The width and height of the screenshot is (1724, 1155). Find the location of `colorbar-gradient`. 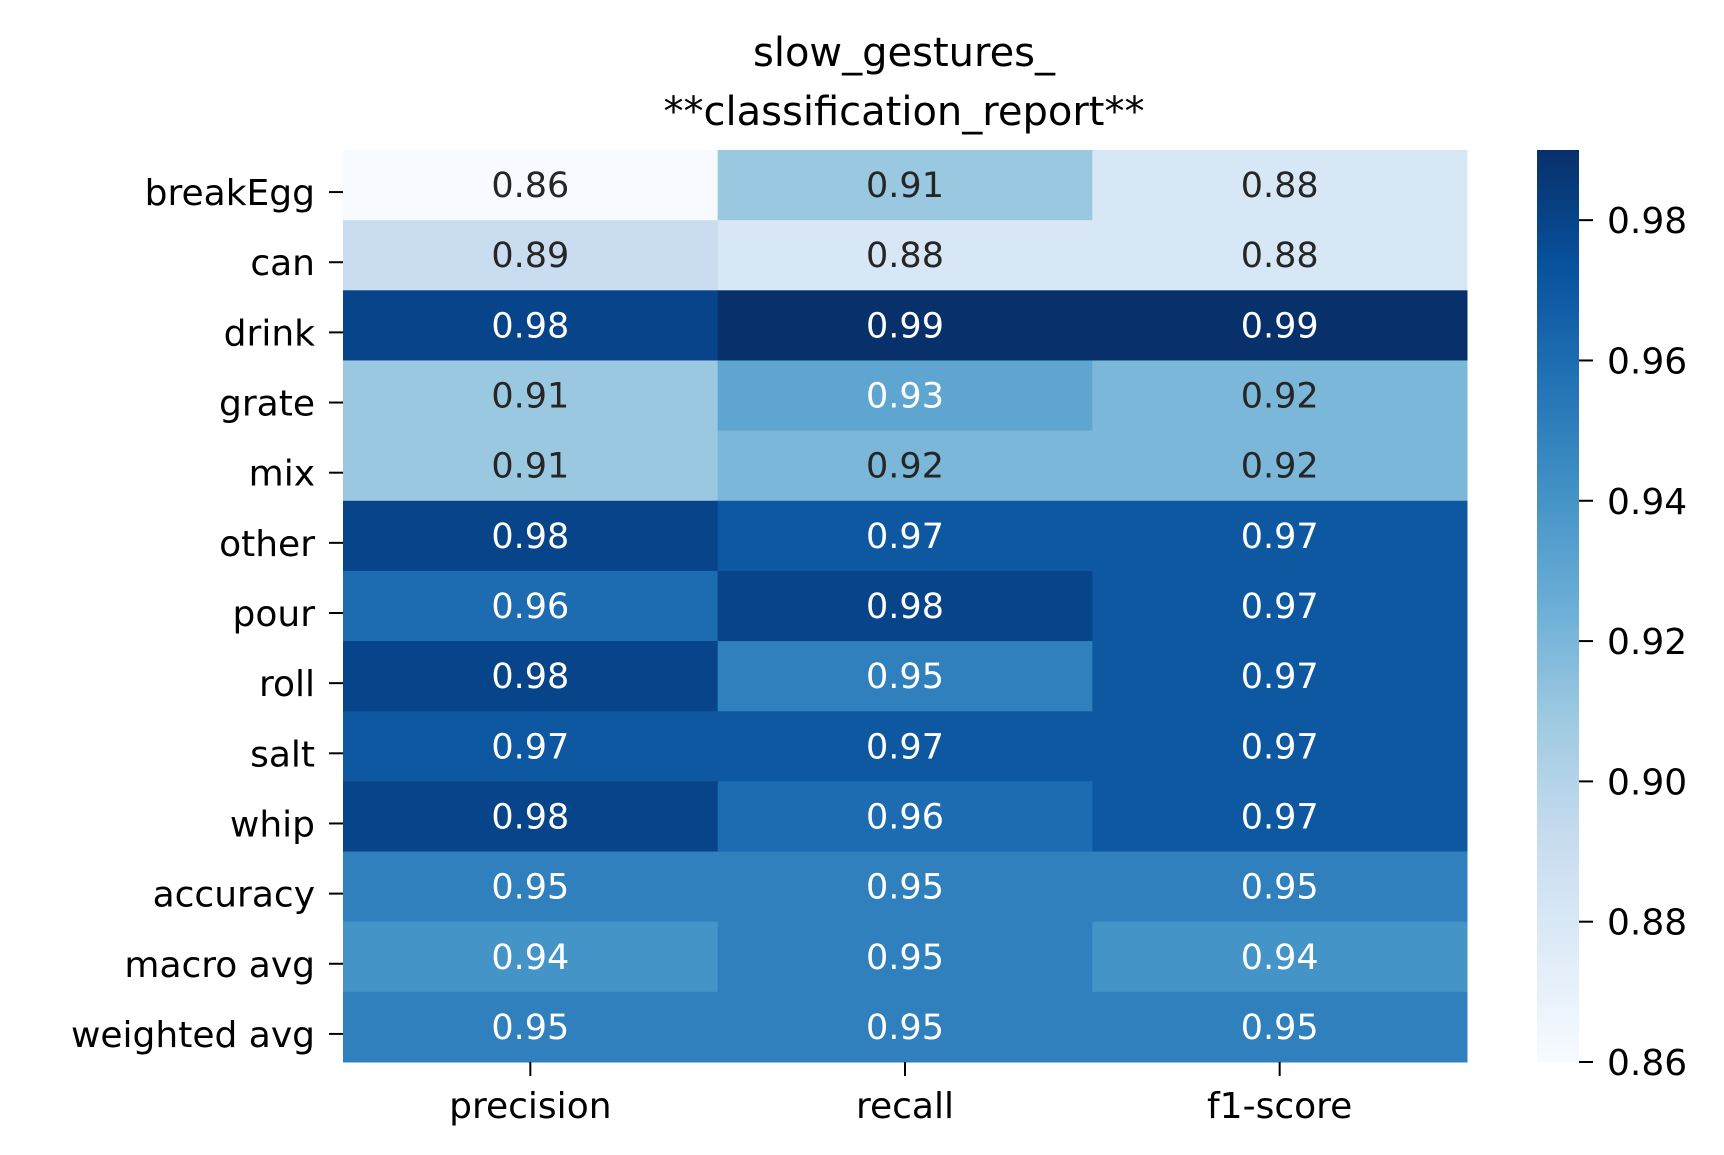

colorbar-gradient is located at coordinates (1558, 606).